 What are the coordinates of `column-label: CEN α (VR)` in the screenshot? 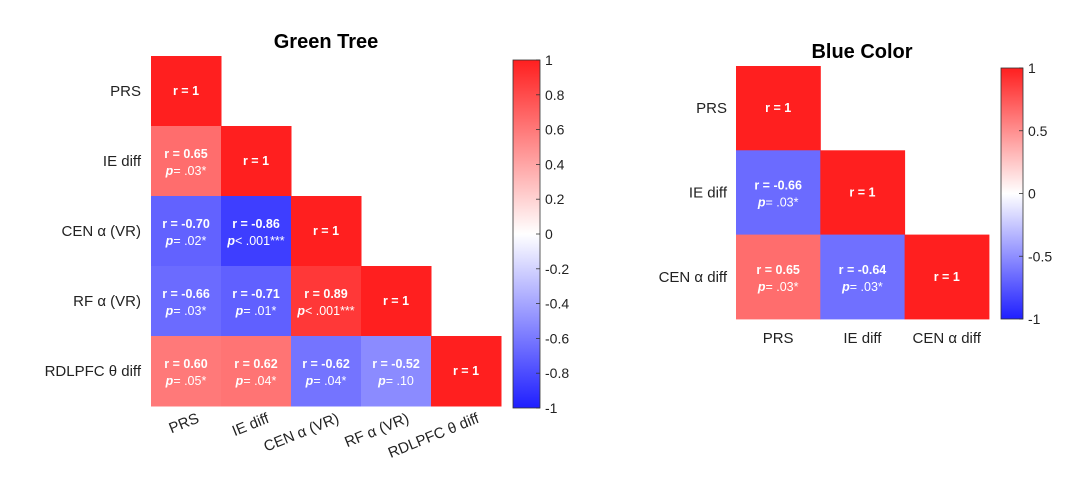 It's located at (301, 433).